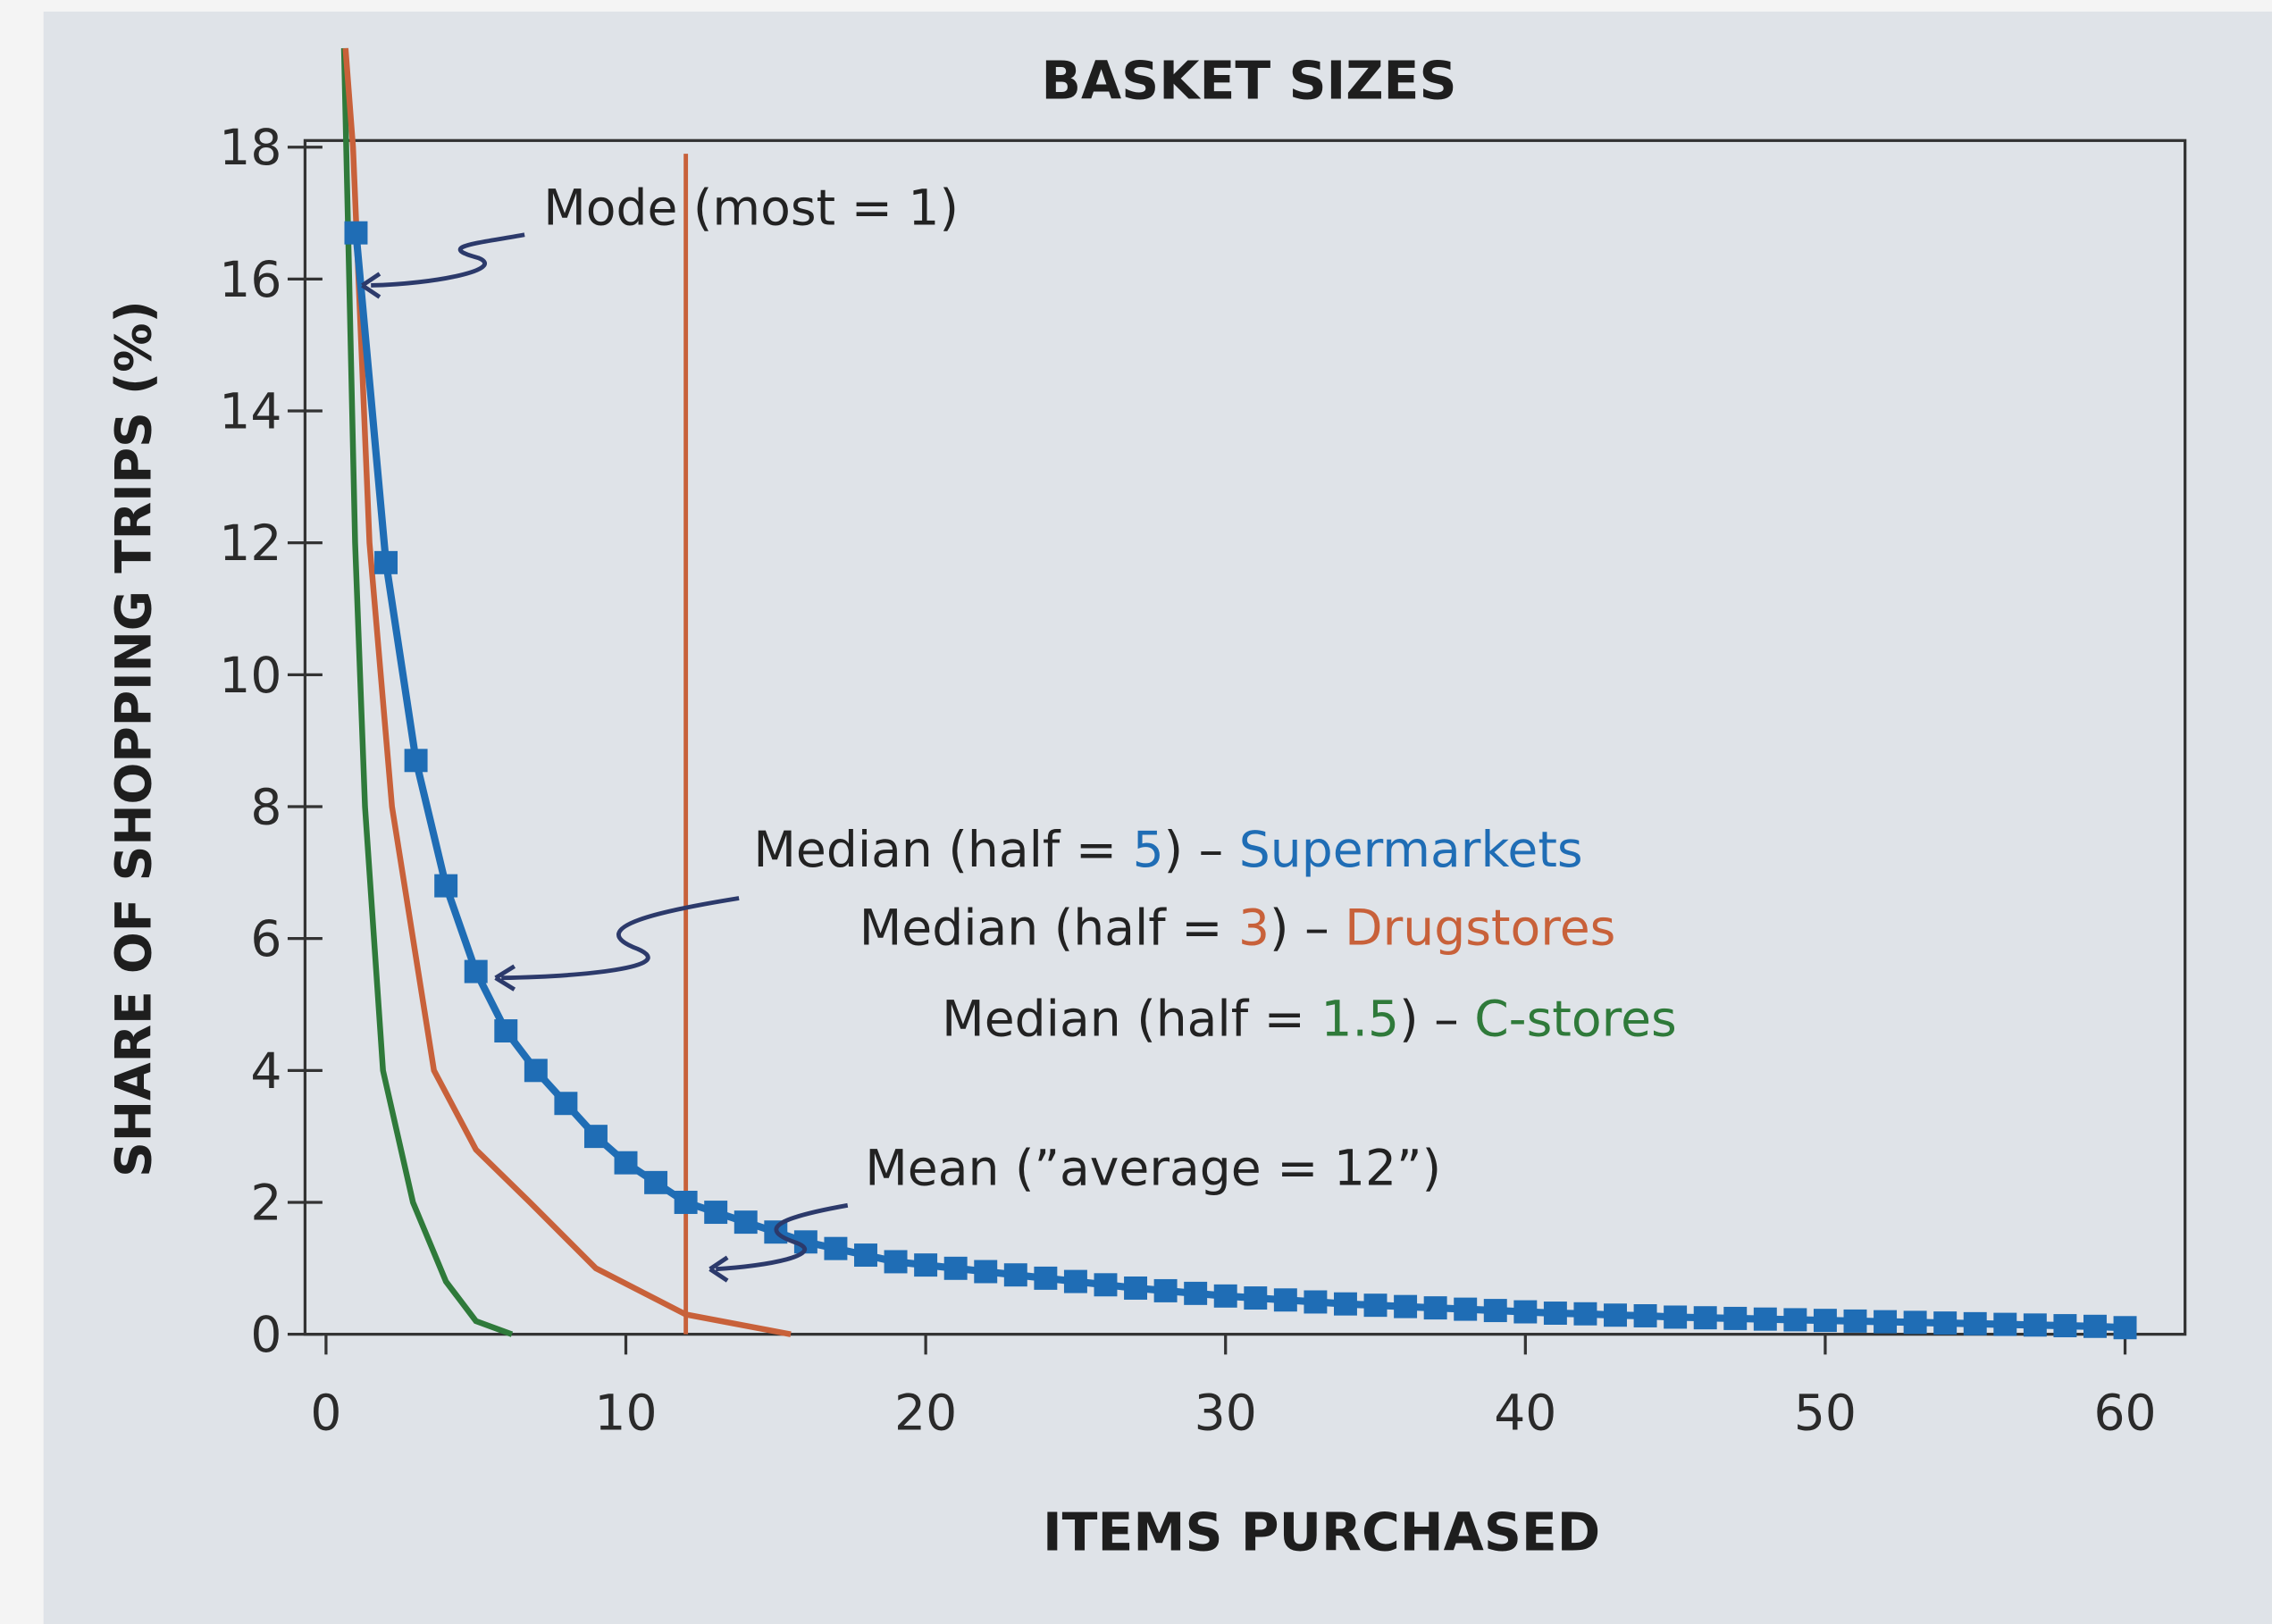 This screenshot has width=2272, height=1624. Describe the element at coordinates (265, 1204) in the screenshot. I see `y-tick-label: 2` at that location.